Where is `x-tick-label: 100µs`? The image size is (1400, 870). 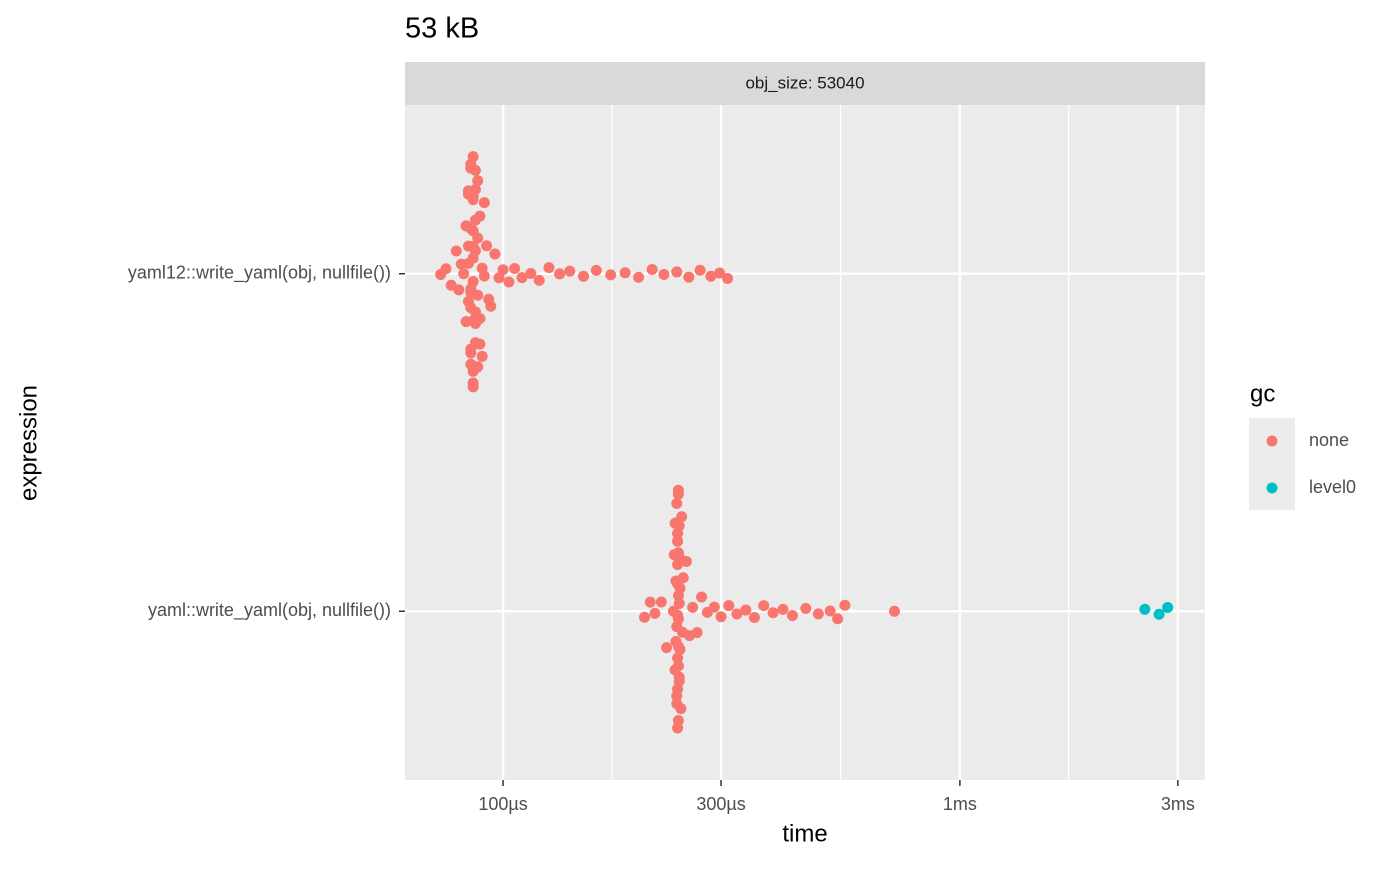 x-tick-label: 100µs is located at coordinates (502, 804).